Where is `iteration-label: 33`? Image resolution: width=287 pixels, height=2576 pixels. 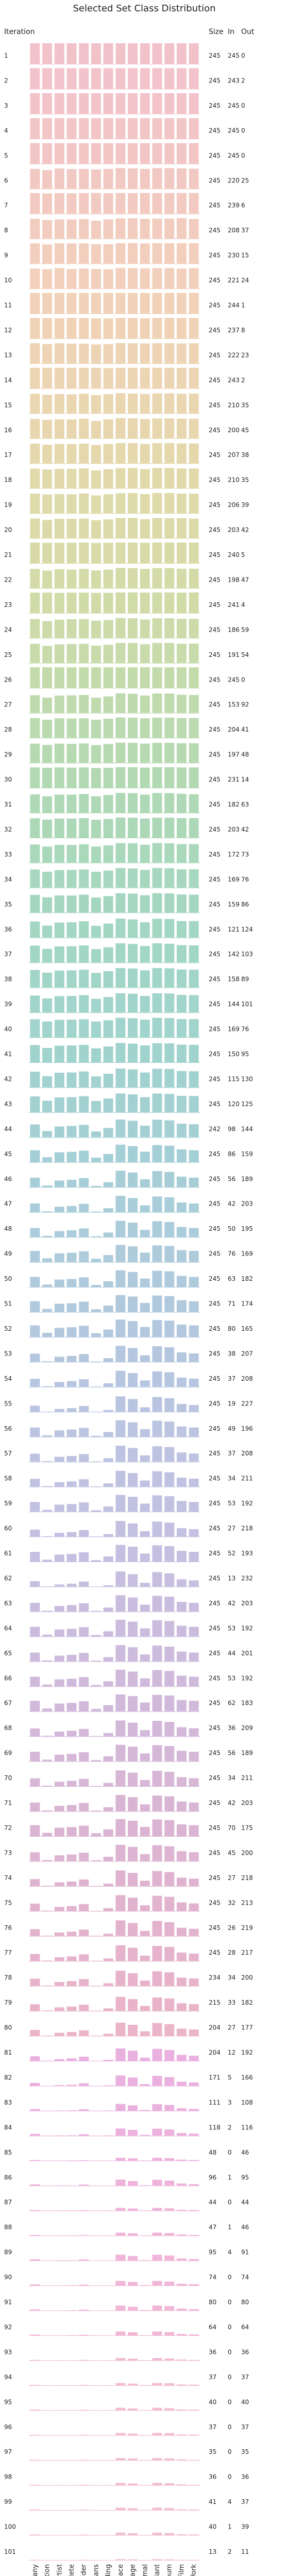 iteration-label: 33 is located at coordinates (8, 854).